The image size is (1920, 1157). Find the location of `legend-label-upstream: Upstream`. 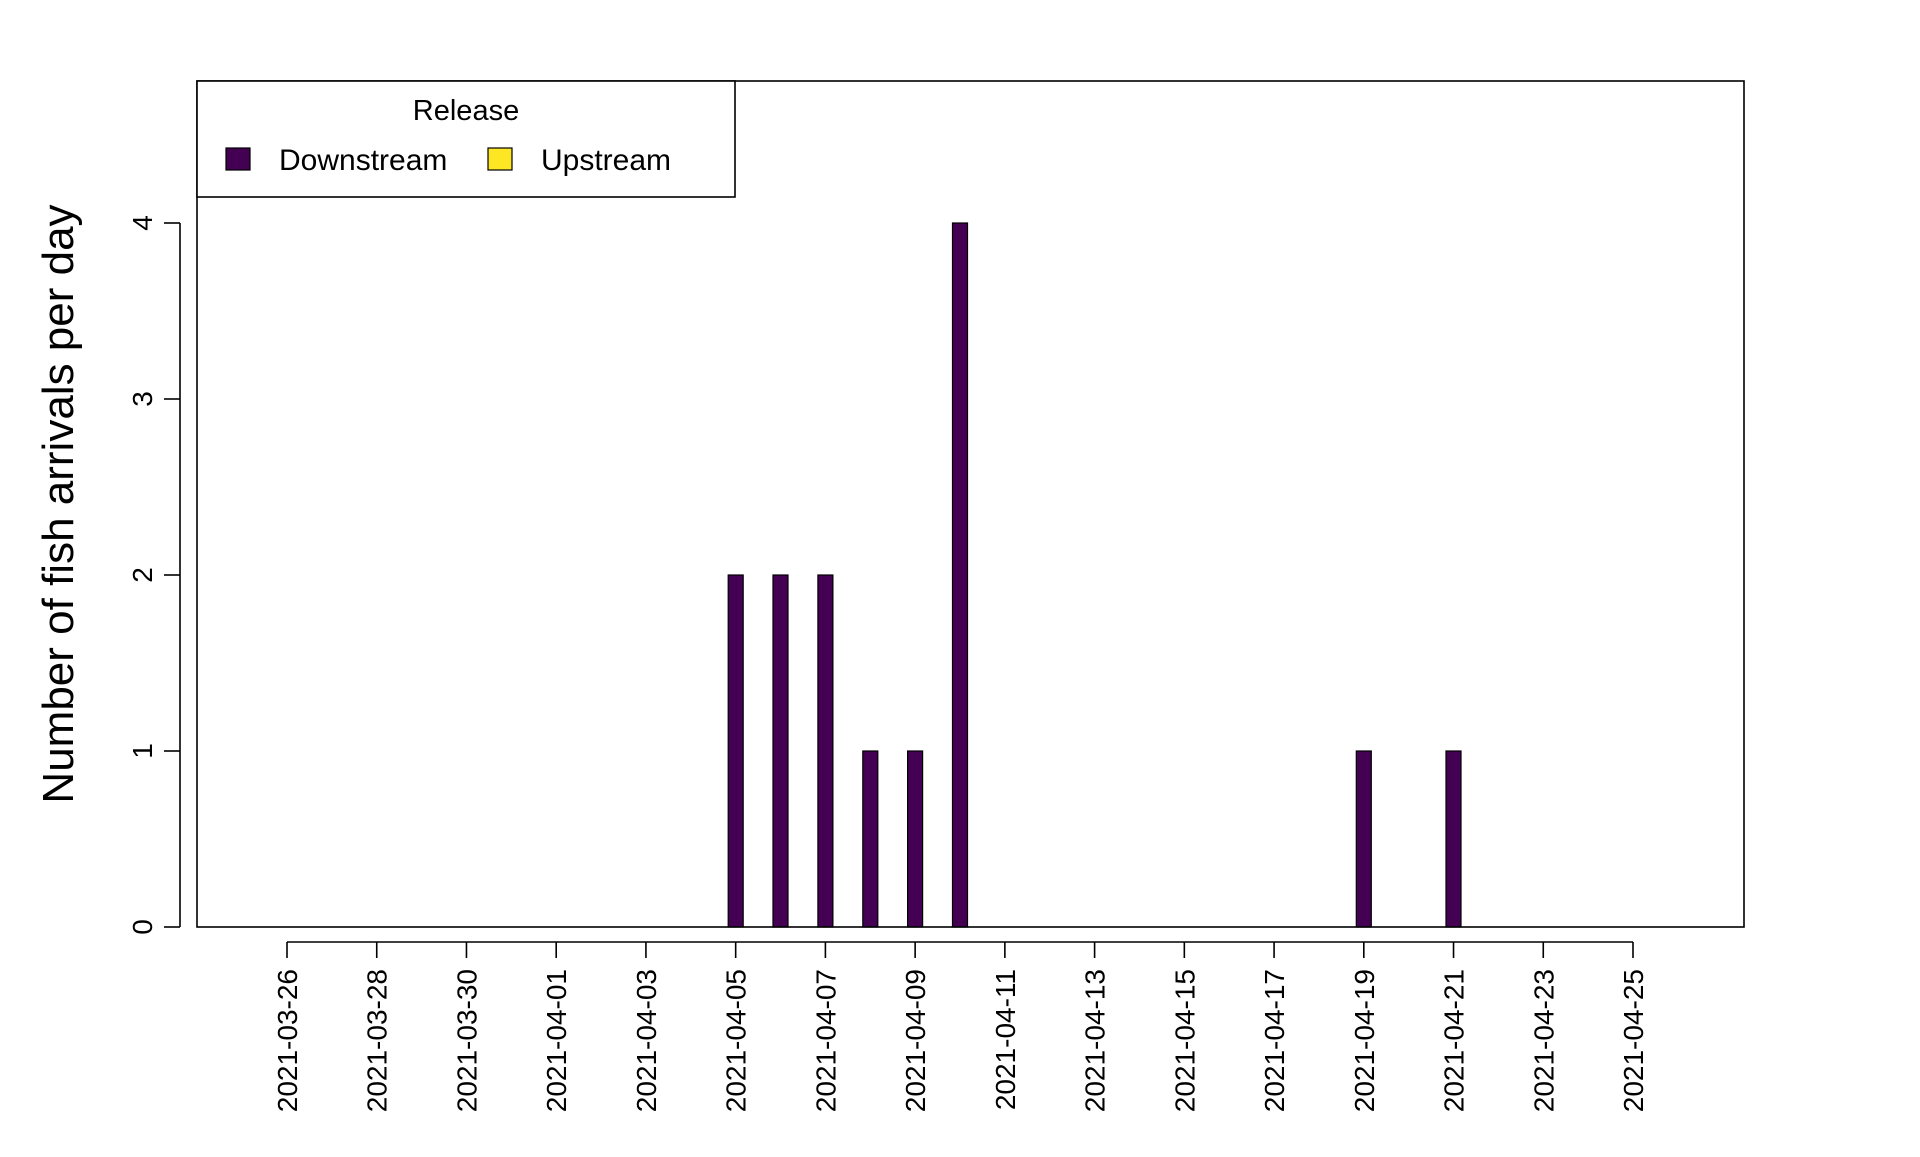

legend-label-upstream: Upstream is located at coordinates (606, 160).